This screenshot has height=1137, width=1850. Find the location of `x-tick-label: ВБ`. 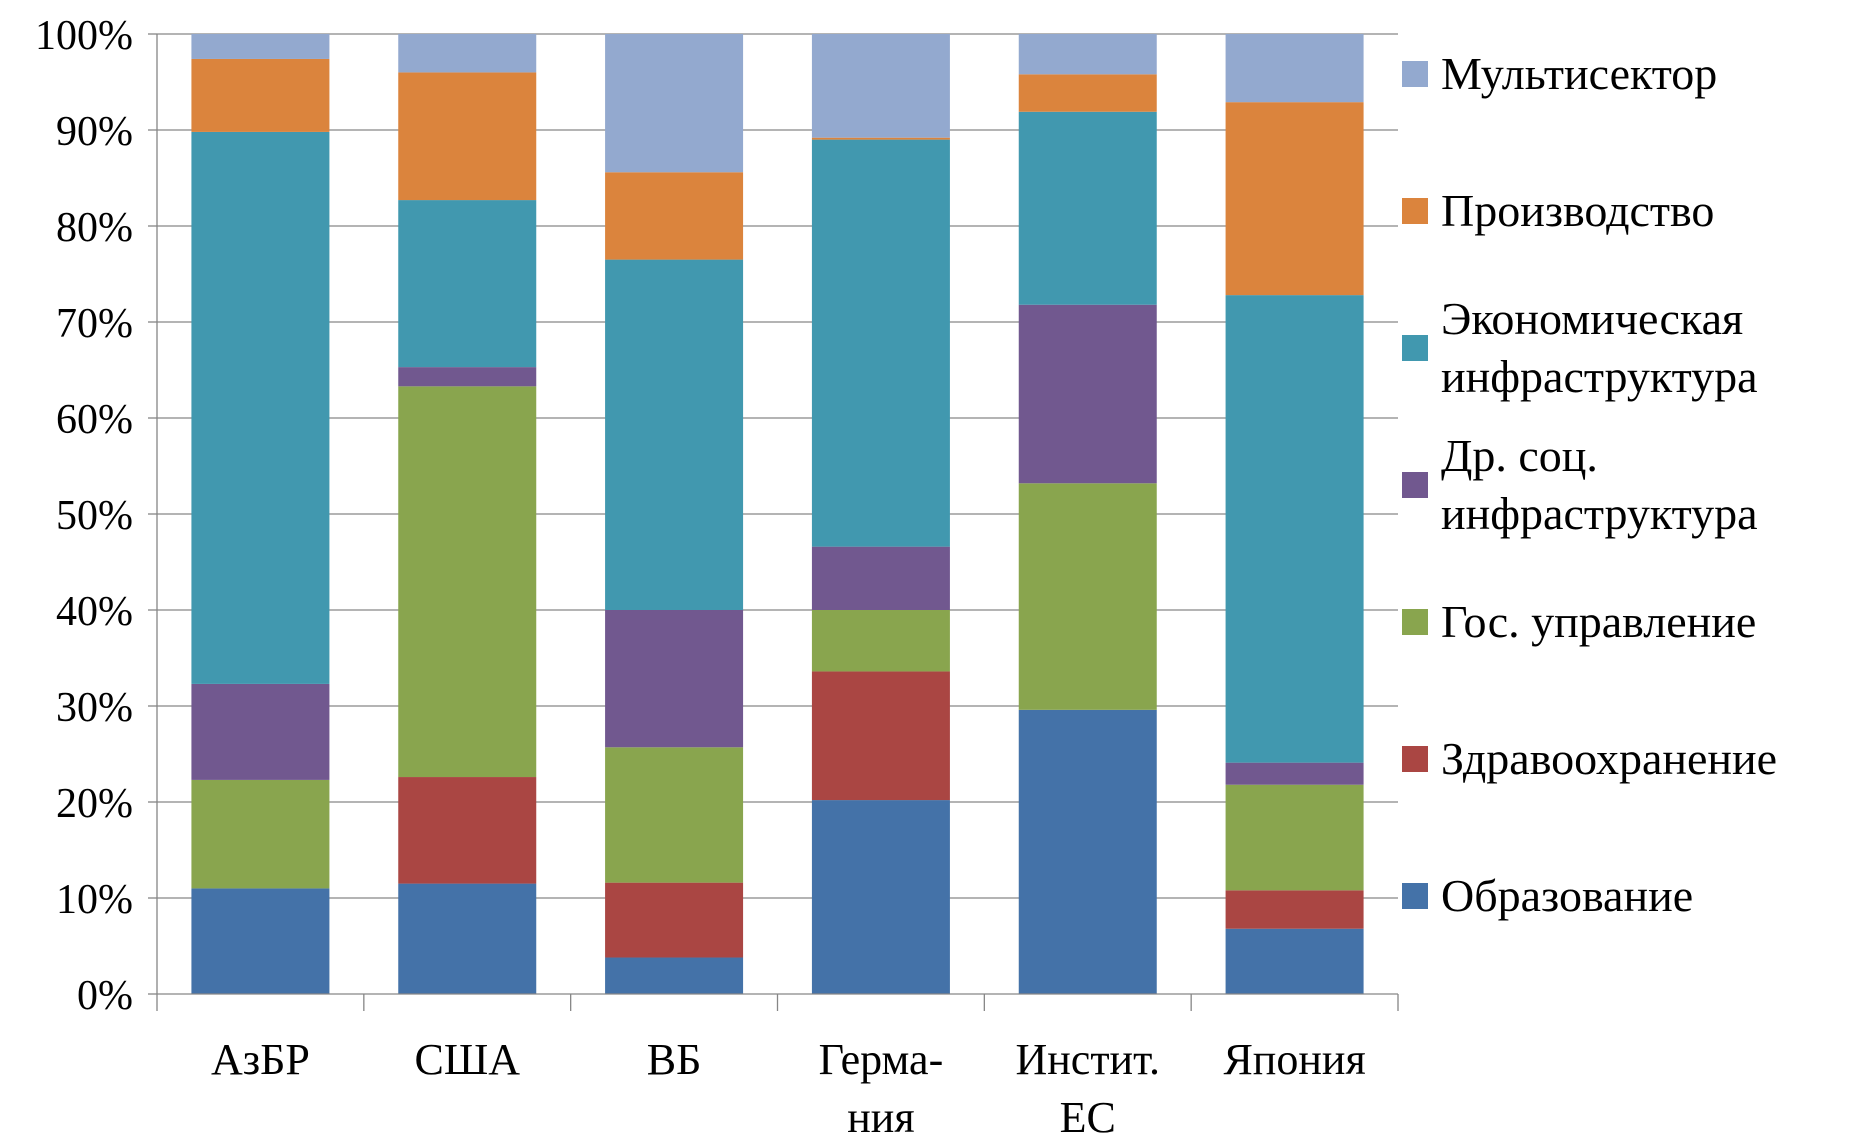

x-tick-label: ВБ is located at coordinates (674, 1059).